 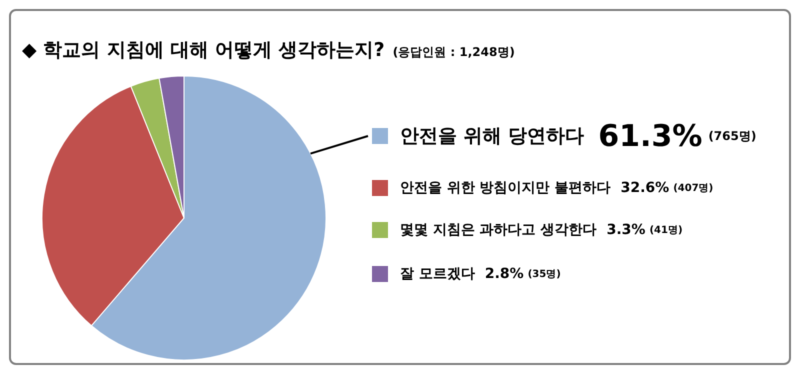 What do you see at coordinates (522, 274) in the screenshot?
I see `data-label: 2.8% (35명)` at bounding box center [522, 274].